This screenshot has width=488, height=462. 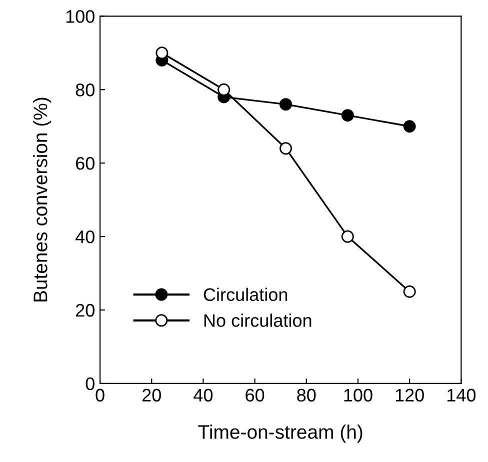 I want to click on x-axis-title: Time-on-stream (h), so click(x=280, y=433).